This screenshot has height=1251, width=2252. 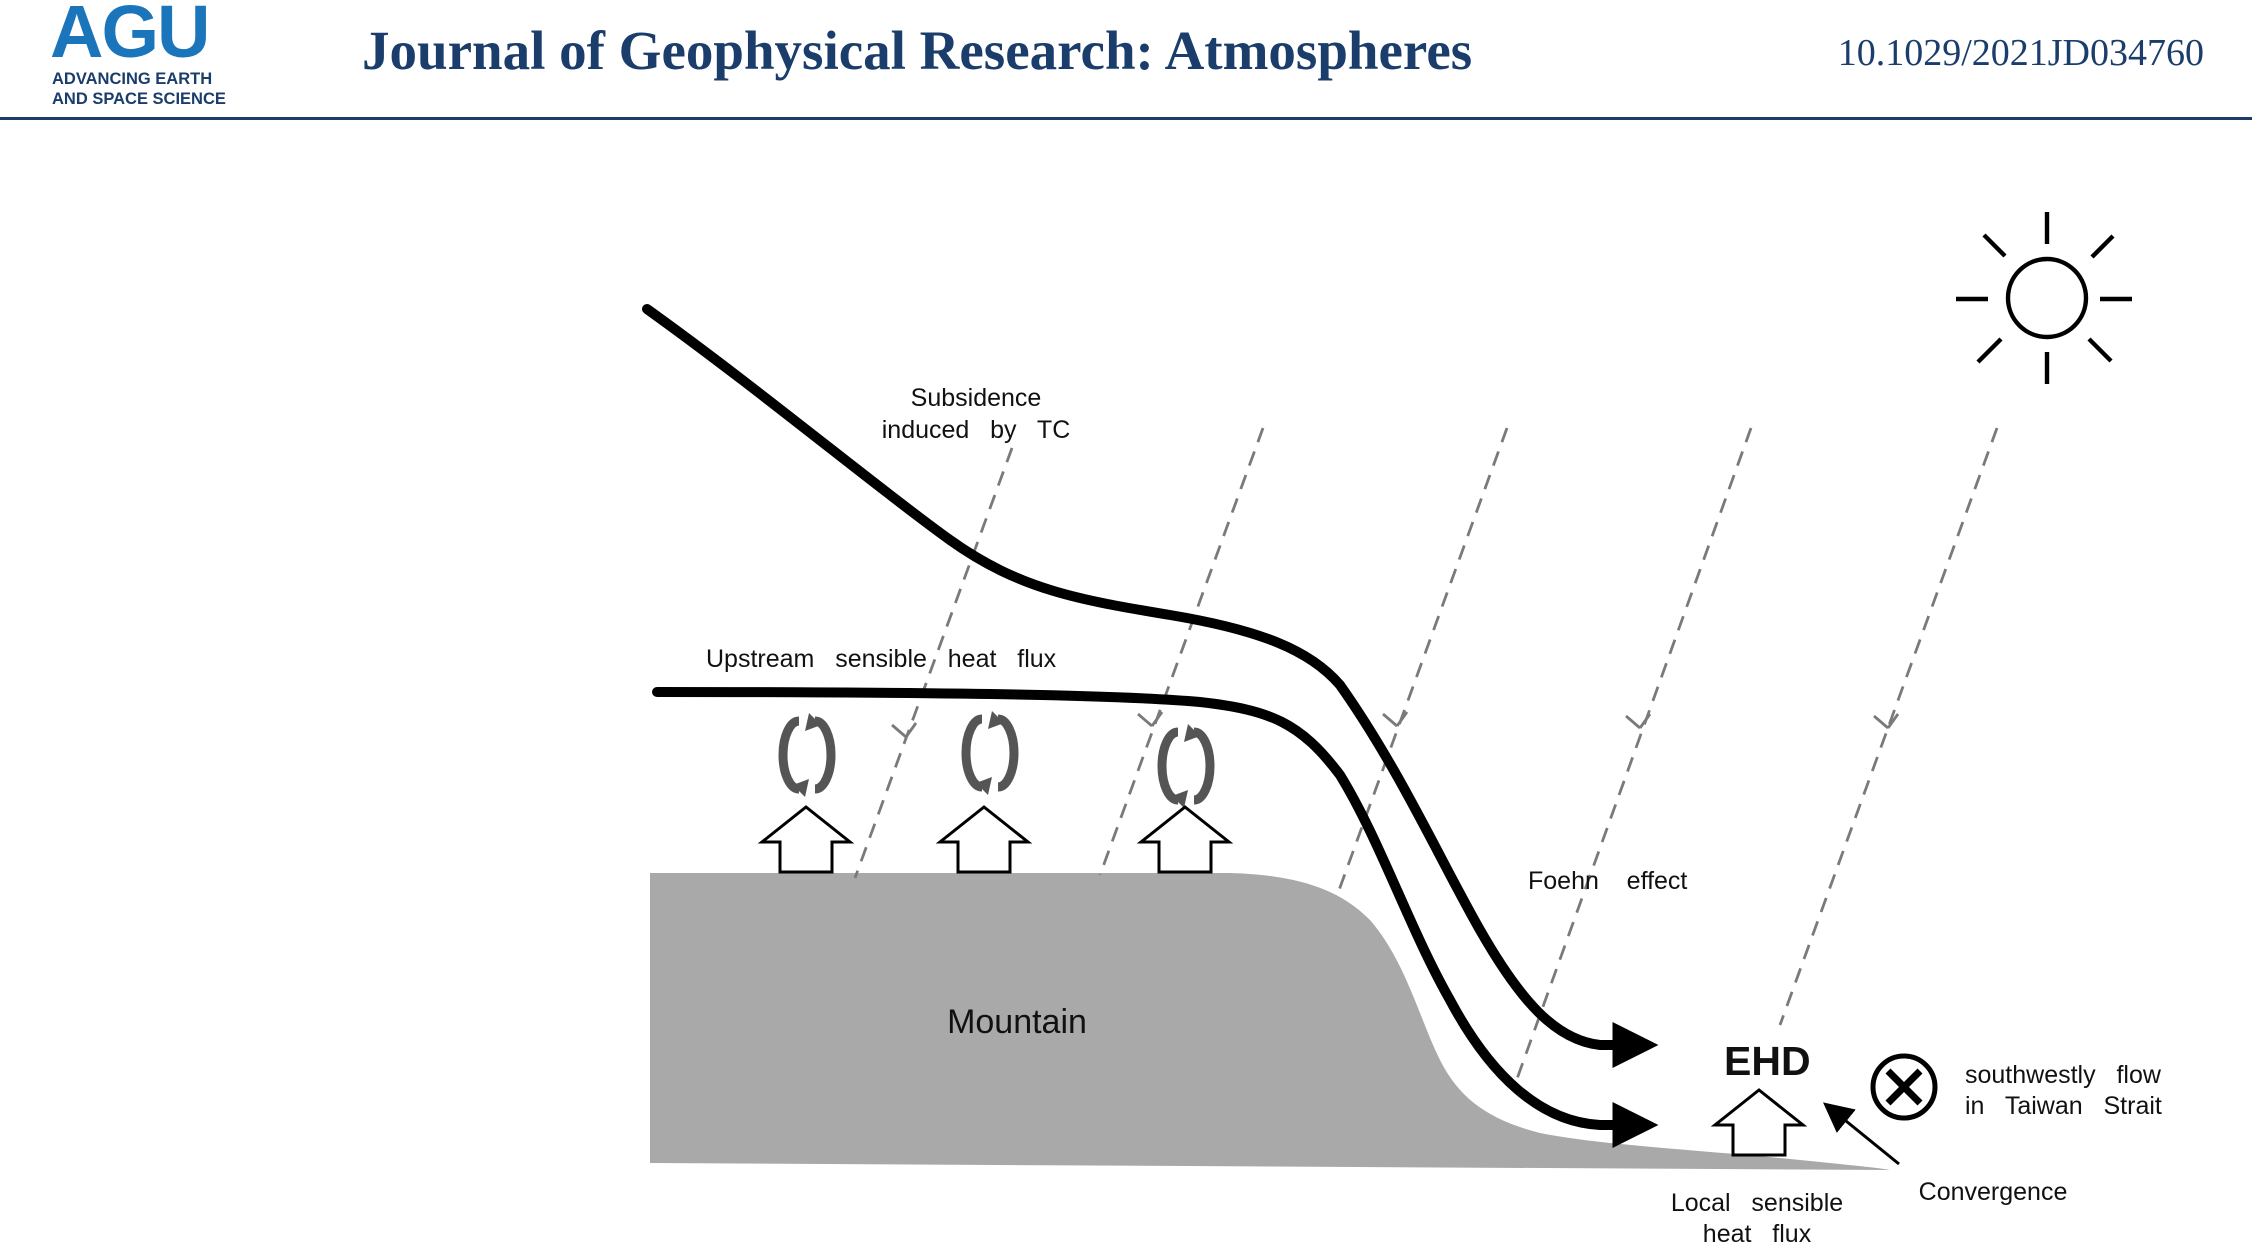 What do you see at coordinates (976, 430) in the screenshot?
I see `subsidence-label-line2: induced by TC` at bounding box center [976, 430].